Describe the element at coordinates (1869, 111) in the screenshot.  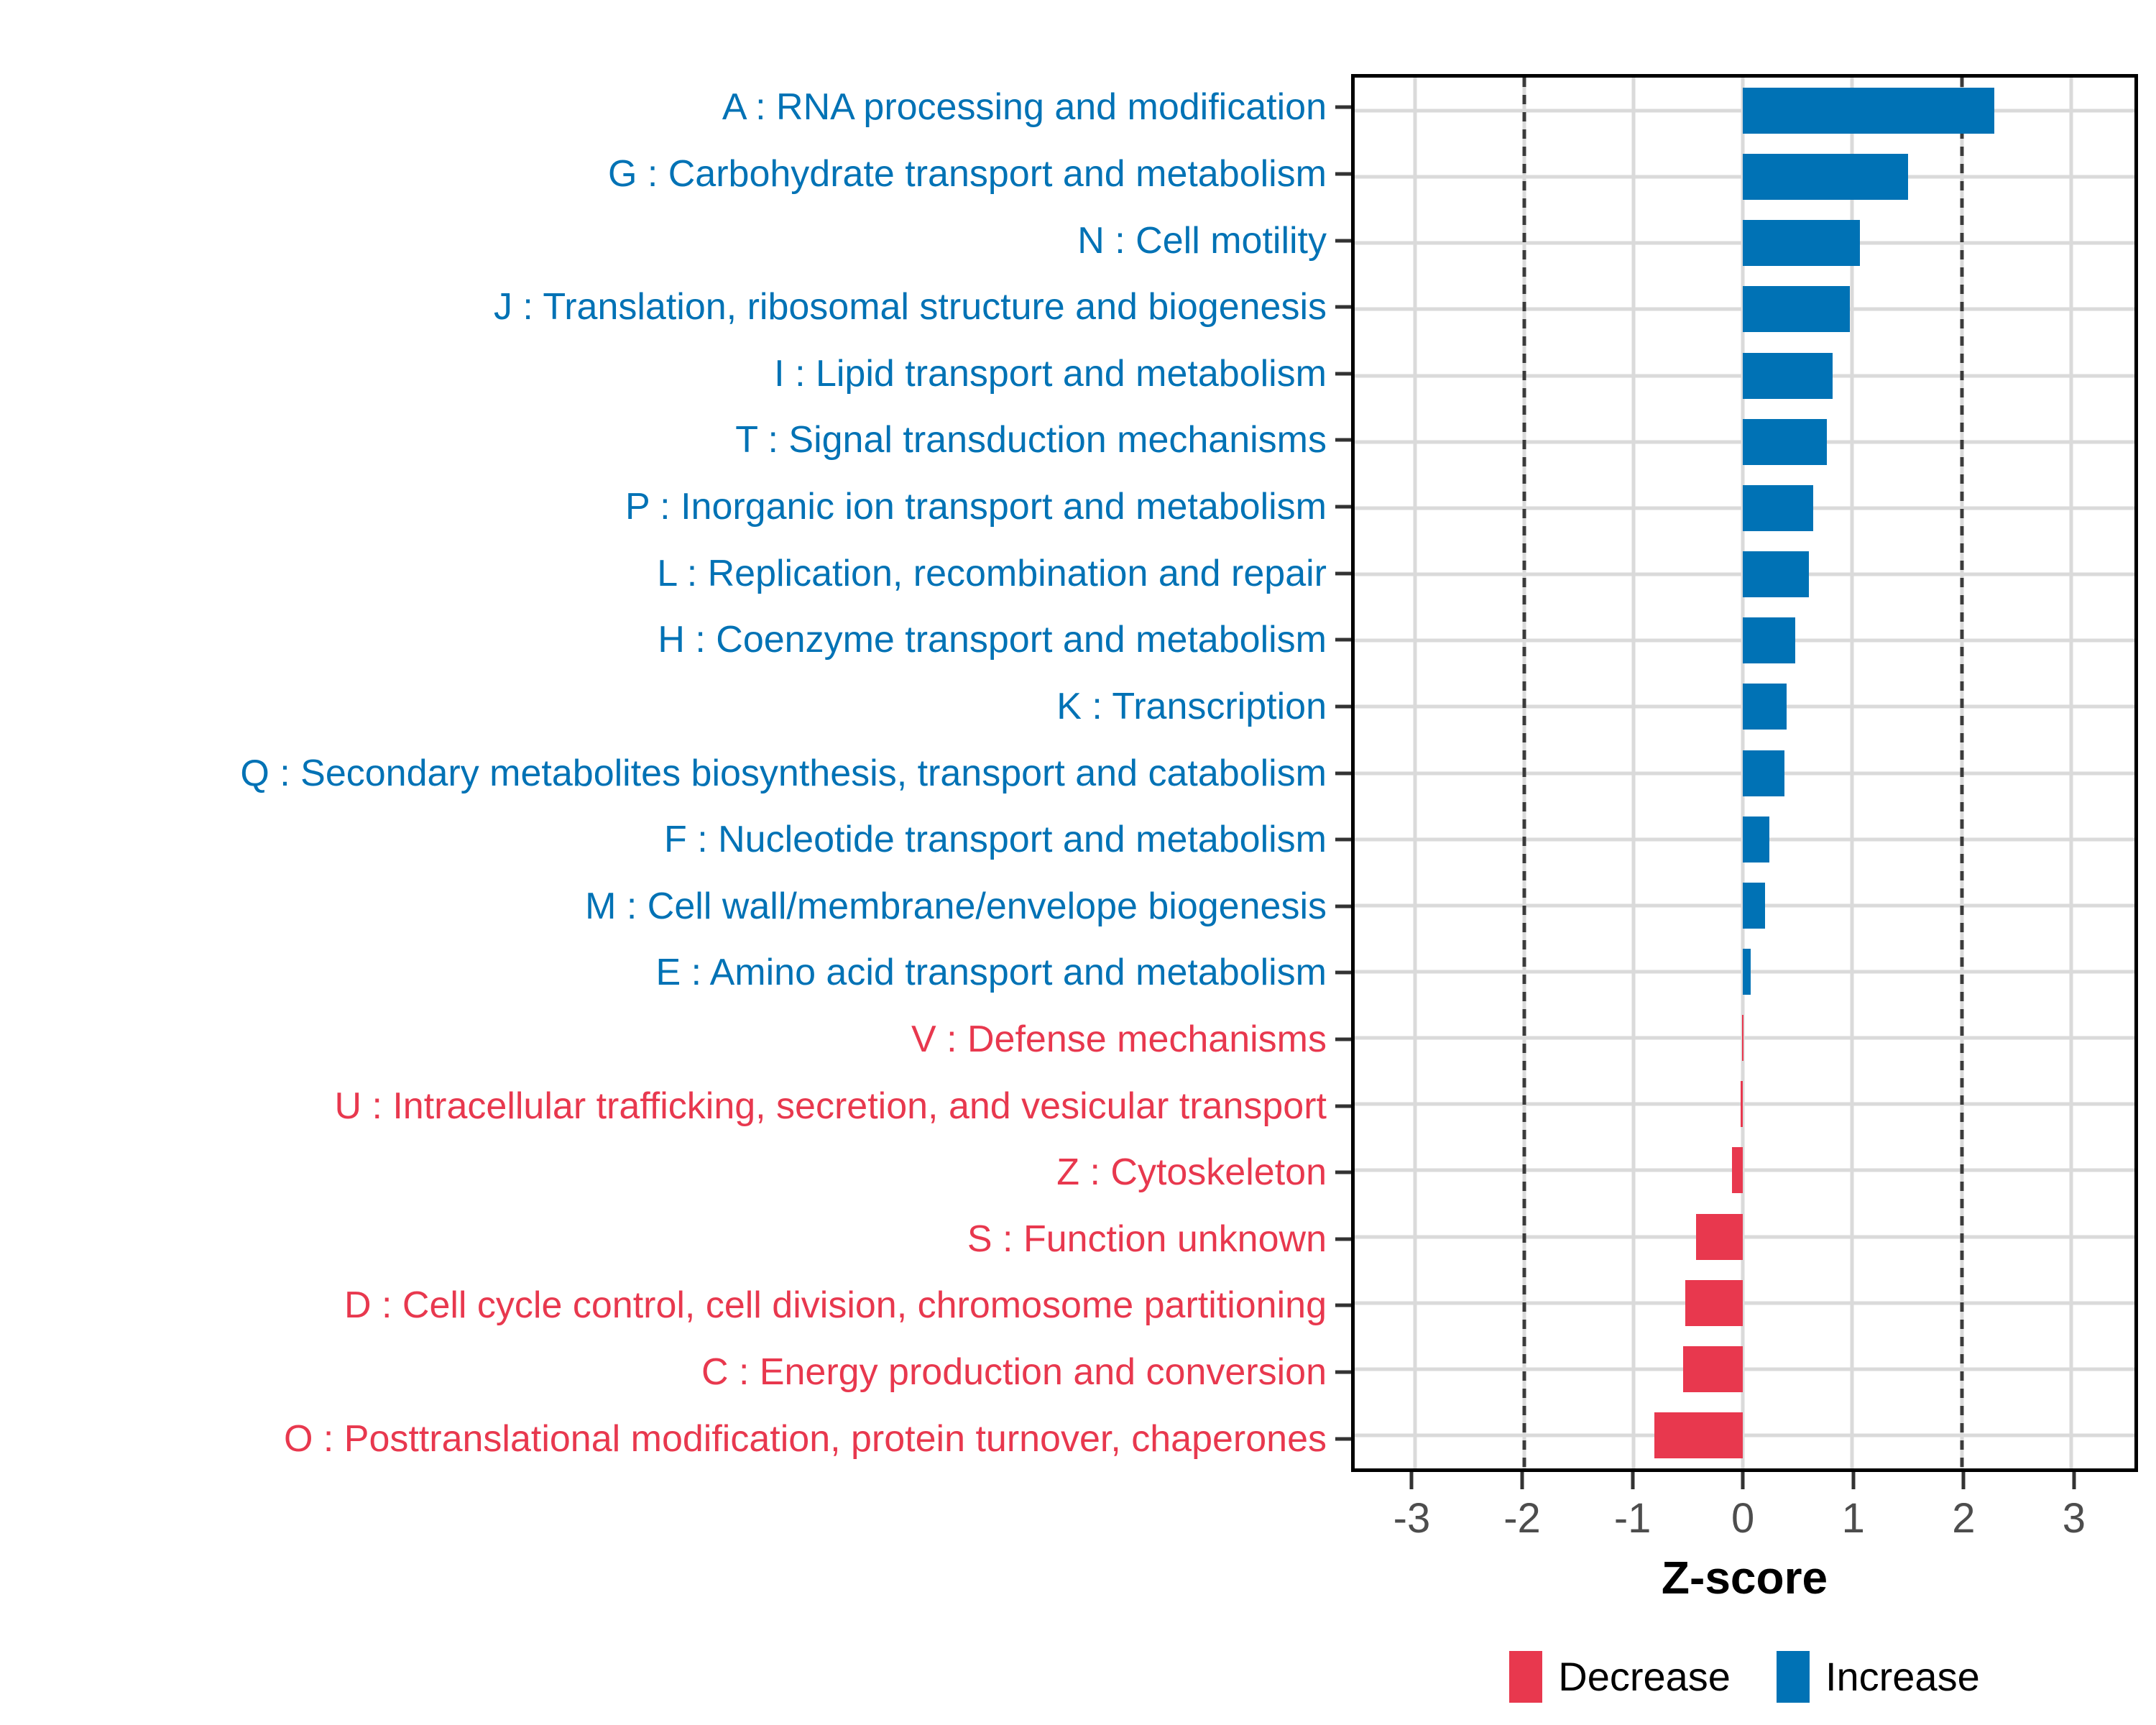
I see `bar-A` at that location.